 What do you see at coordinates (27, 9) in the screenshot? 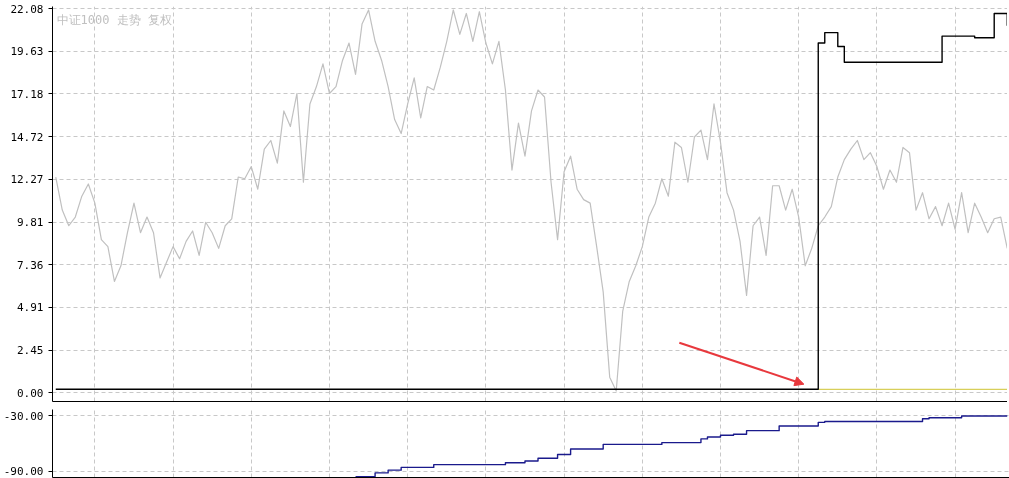
I see `y-tick-label: 22.08` at bounding box center [27, 9].